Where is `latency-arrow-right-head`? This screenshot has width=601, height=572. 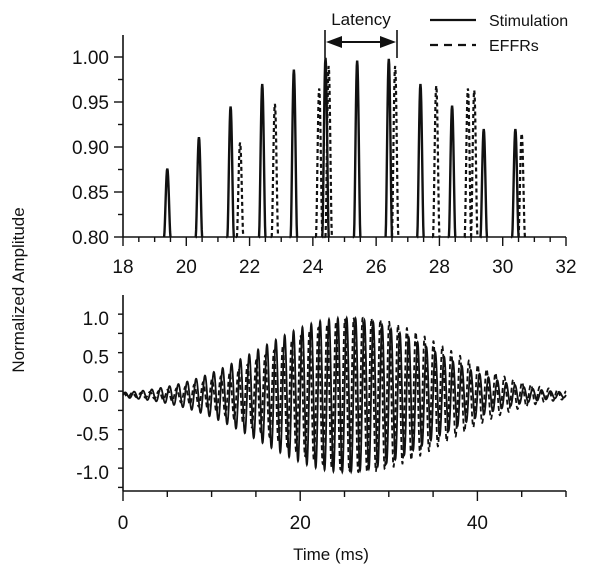 latency-arrow-right-head is located at coordinates (388, 42).